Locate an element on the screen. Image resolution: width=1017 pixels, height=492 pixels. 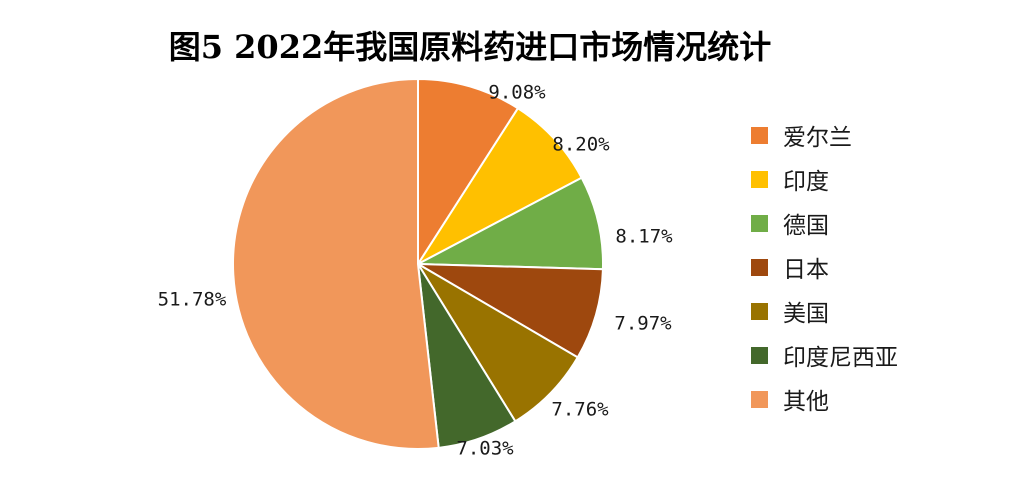
legend-item: 爱尔兰 is located at coordinates (824, 135).